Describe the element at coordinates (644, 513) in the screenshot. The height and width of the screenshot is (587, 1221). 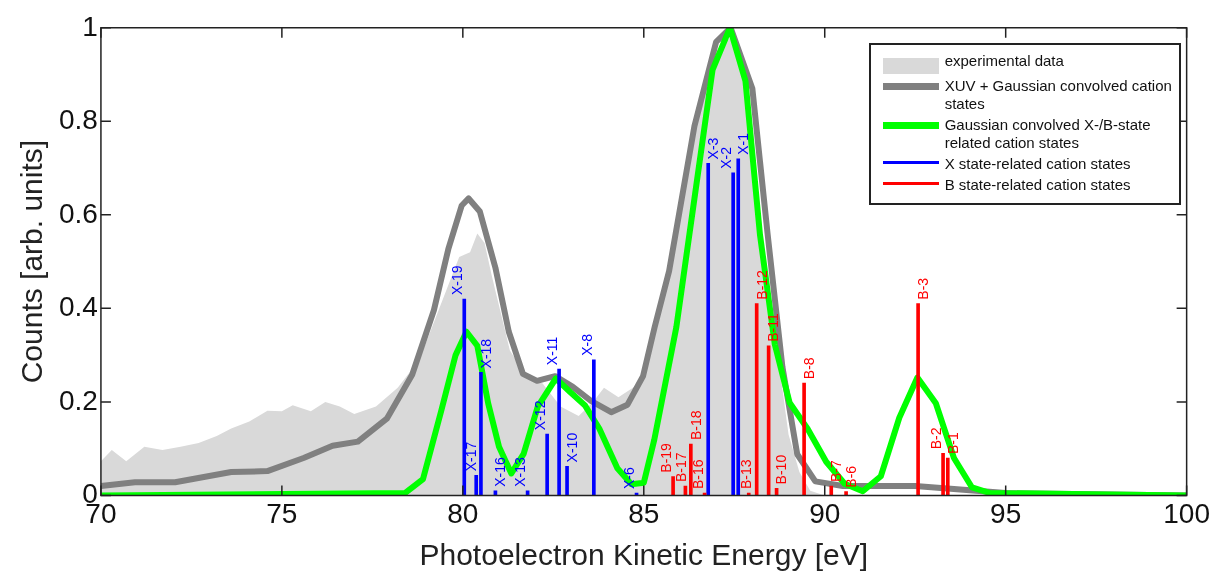
I see `x-tick-label: 85` at that location.